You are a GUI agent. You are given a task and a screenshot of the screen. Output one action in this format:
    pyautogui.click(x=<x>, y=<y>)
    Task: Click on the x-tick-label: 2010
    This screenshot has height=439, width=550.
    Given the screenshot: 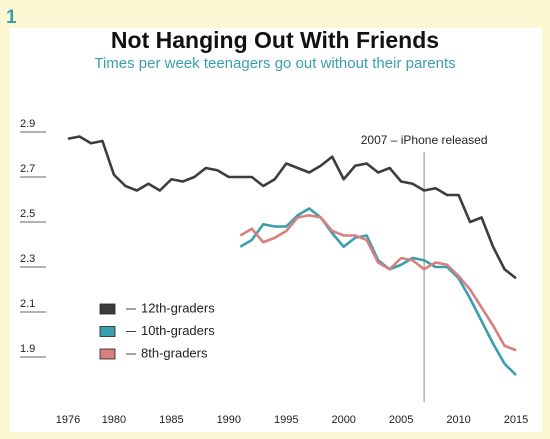 What is the action you would take?
    pyautogui.click(x=458, y=420)
    